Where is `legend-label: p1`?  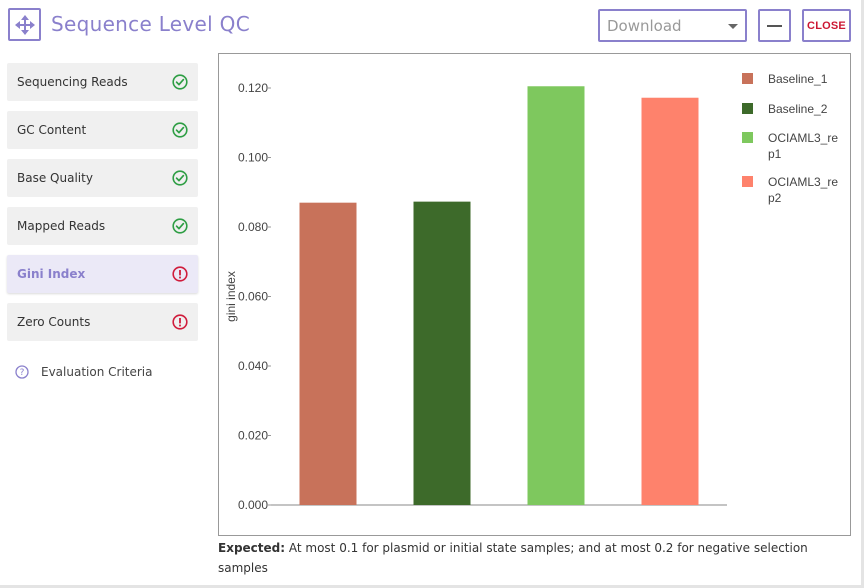 legend-label: p1 is located at coordinates (775, 154).